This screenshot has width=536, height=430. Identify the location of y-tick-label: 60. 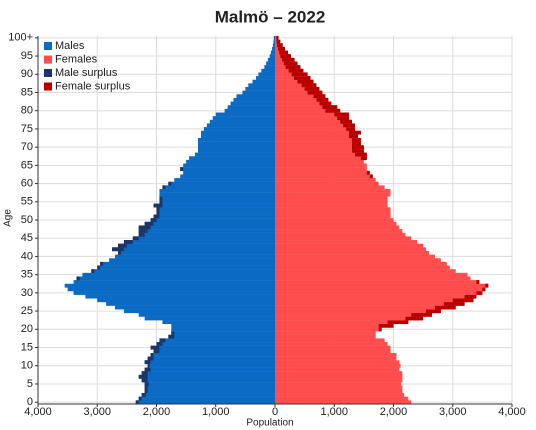
(27, 183).